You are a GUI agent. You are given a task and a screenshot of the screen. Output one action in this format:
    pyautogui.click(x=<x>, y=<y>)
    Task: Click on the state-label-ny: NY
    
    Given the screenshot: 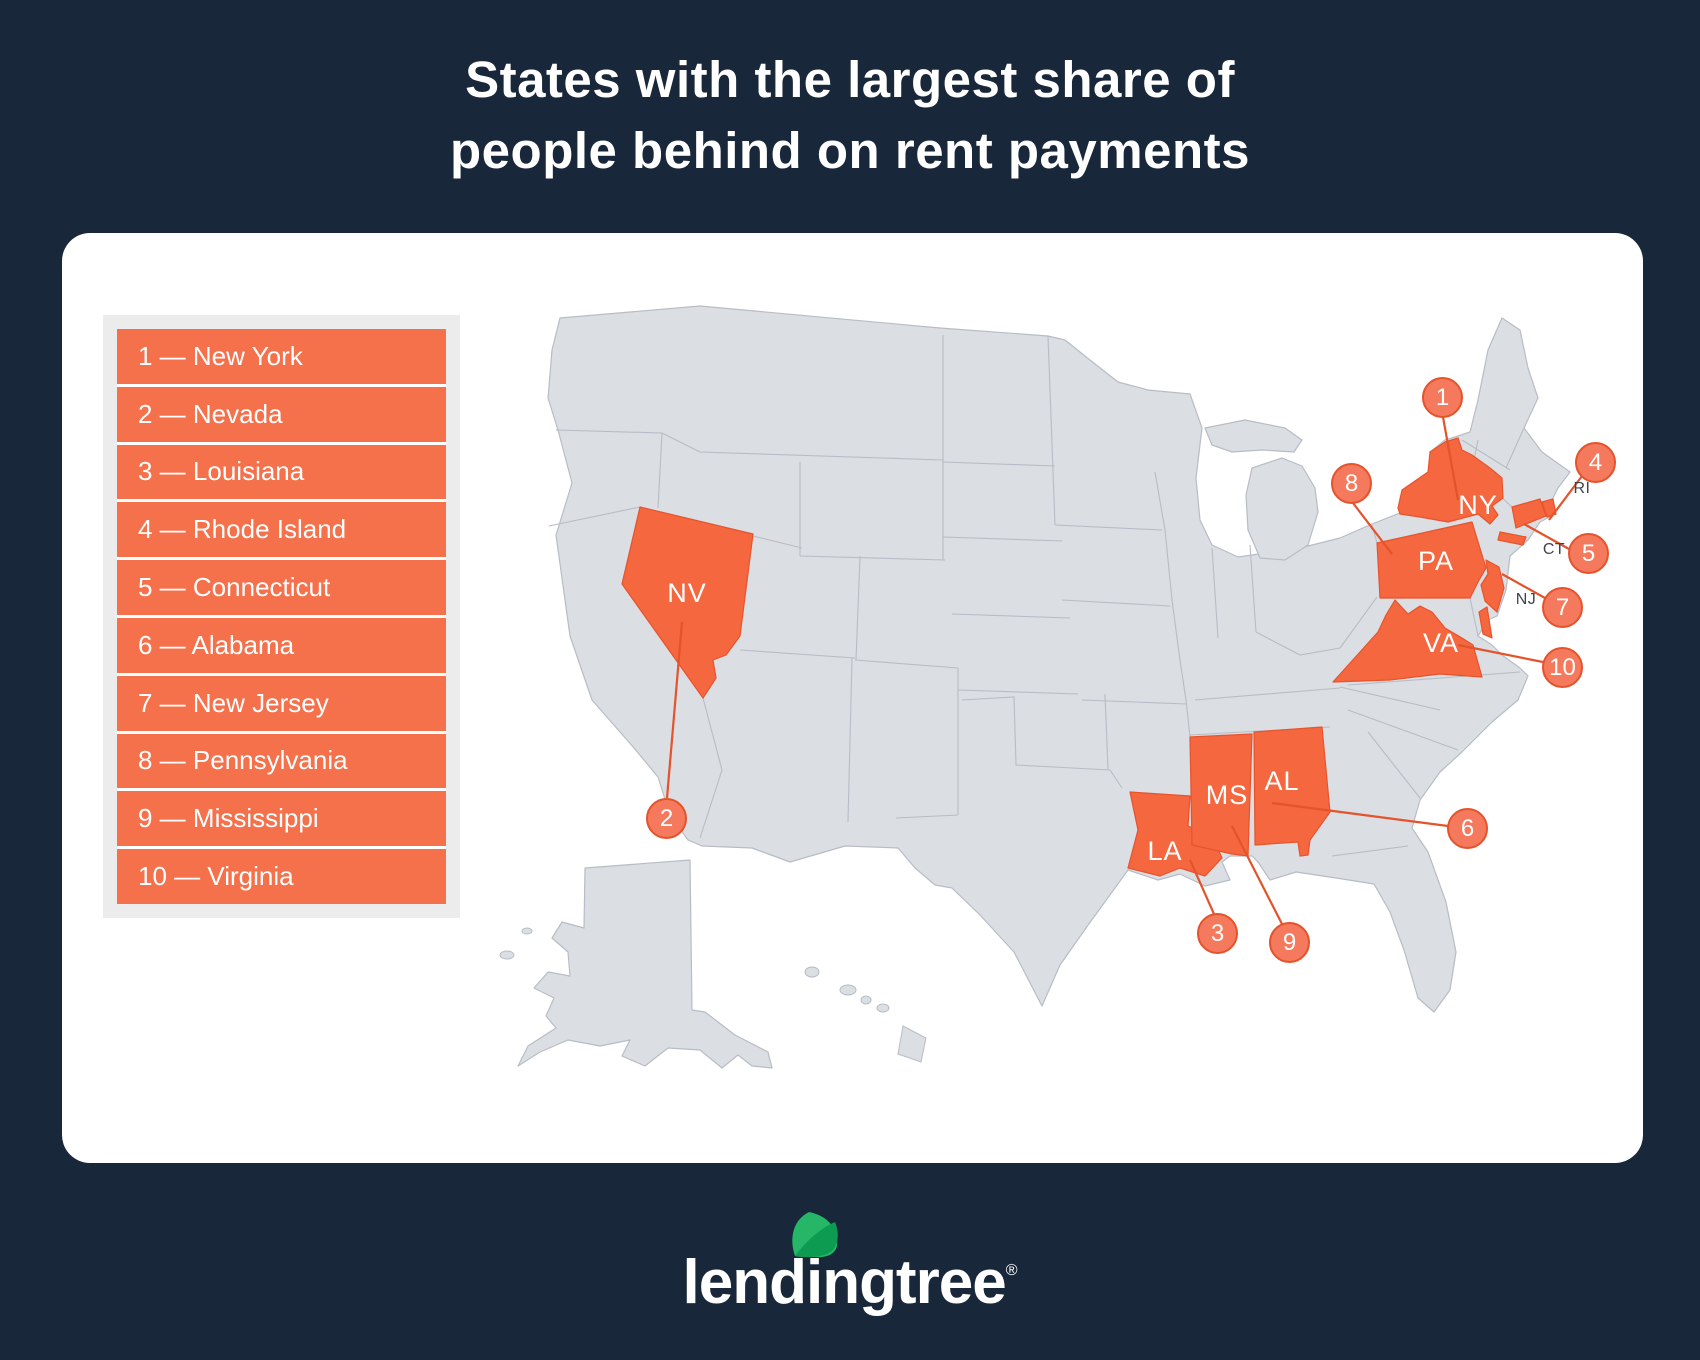 What is the action you would take?
    pyautogui.click(x=1478, y=505)
    